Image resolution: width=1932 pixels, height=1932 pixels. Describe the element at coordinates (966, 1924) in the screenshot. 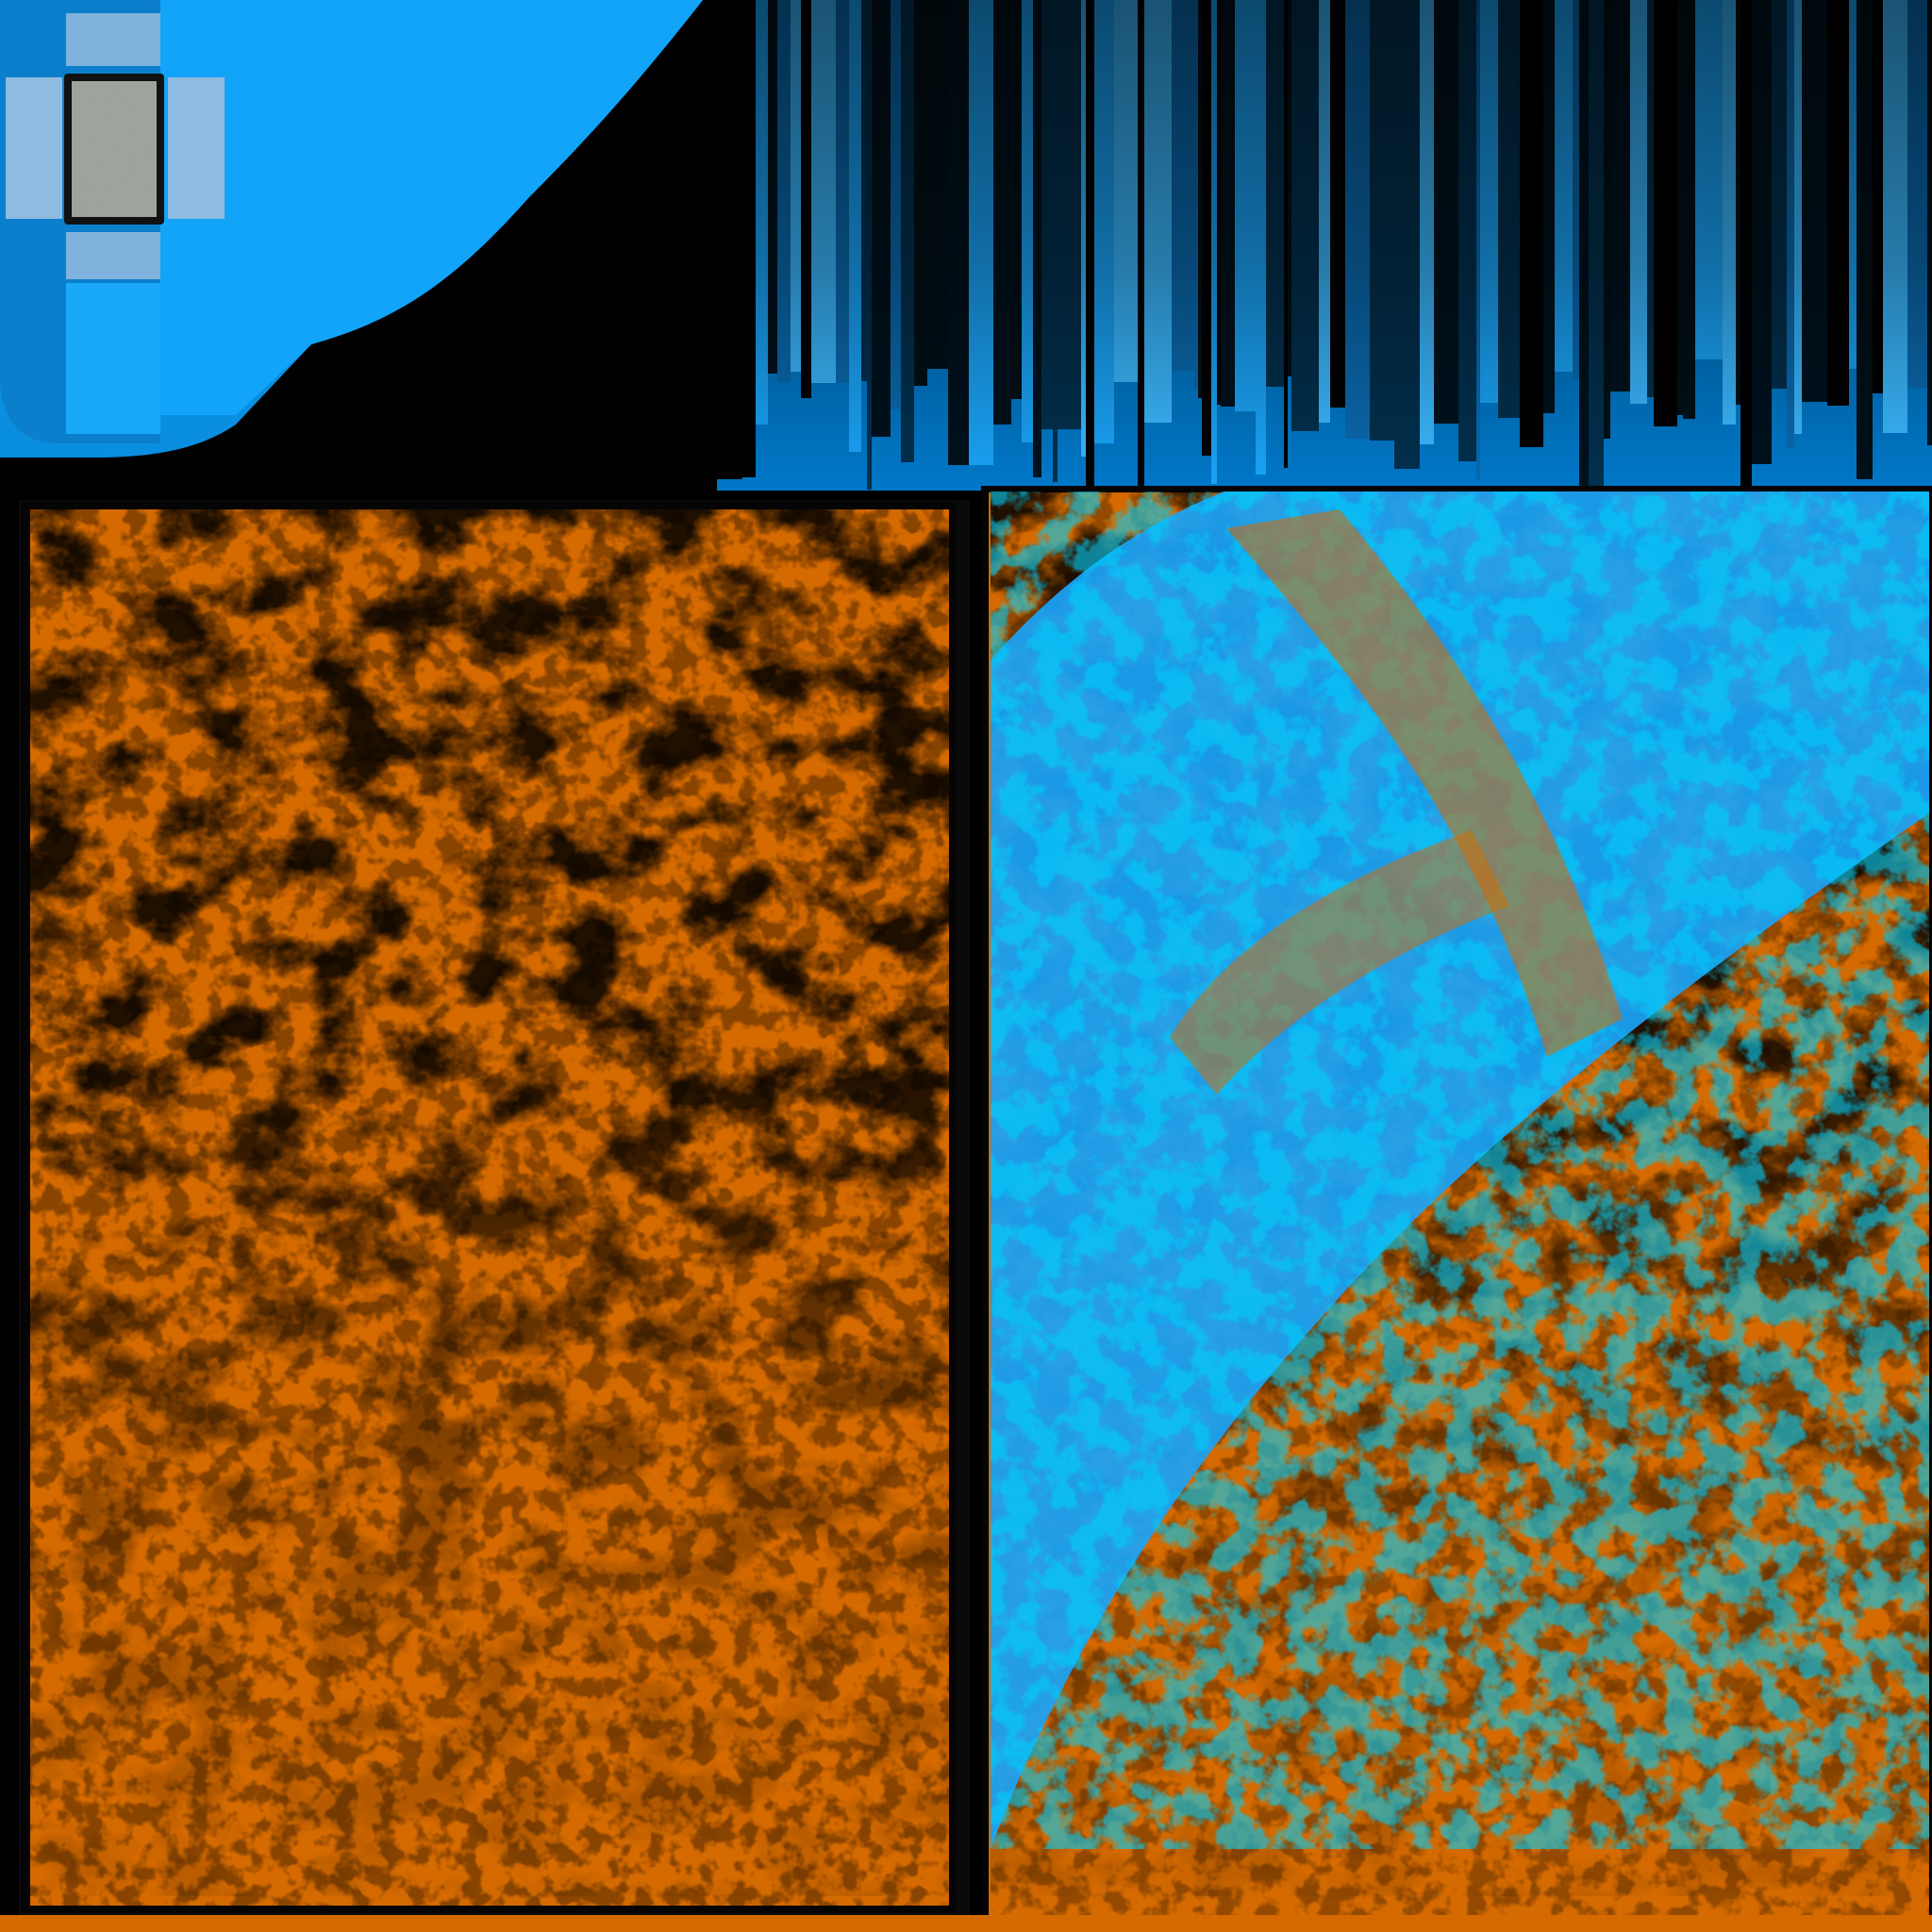

I see `bottom-strip` at that location.